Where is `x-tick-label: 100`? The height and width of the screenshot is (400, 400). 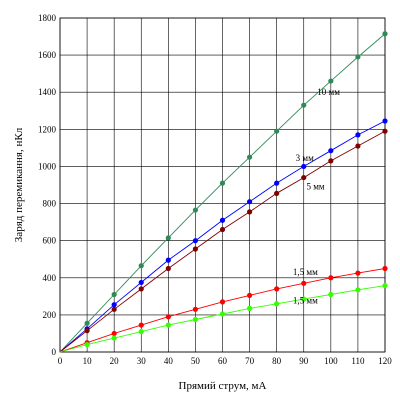 x-tick-label: 100 is located at coordinates (331, 361).